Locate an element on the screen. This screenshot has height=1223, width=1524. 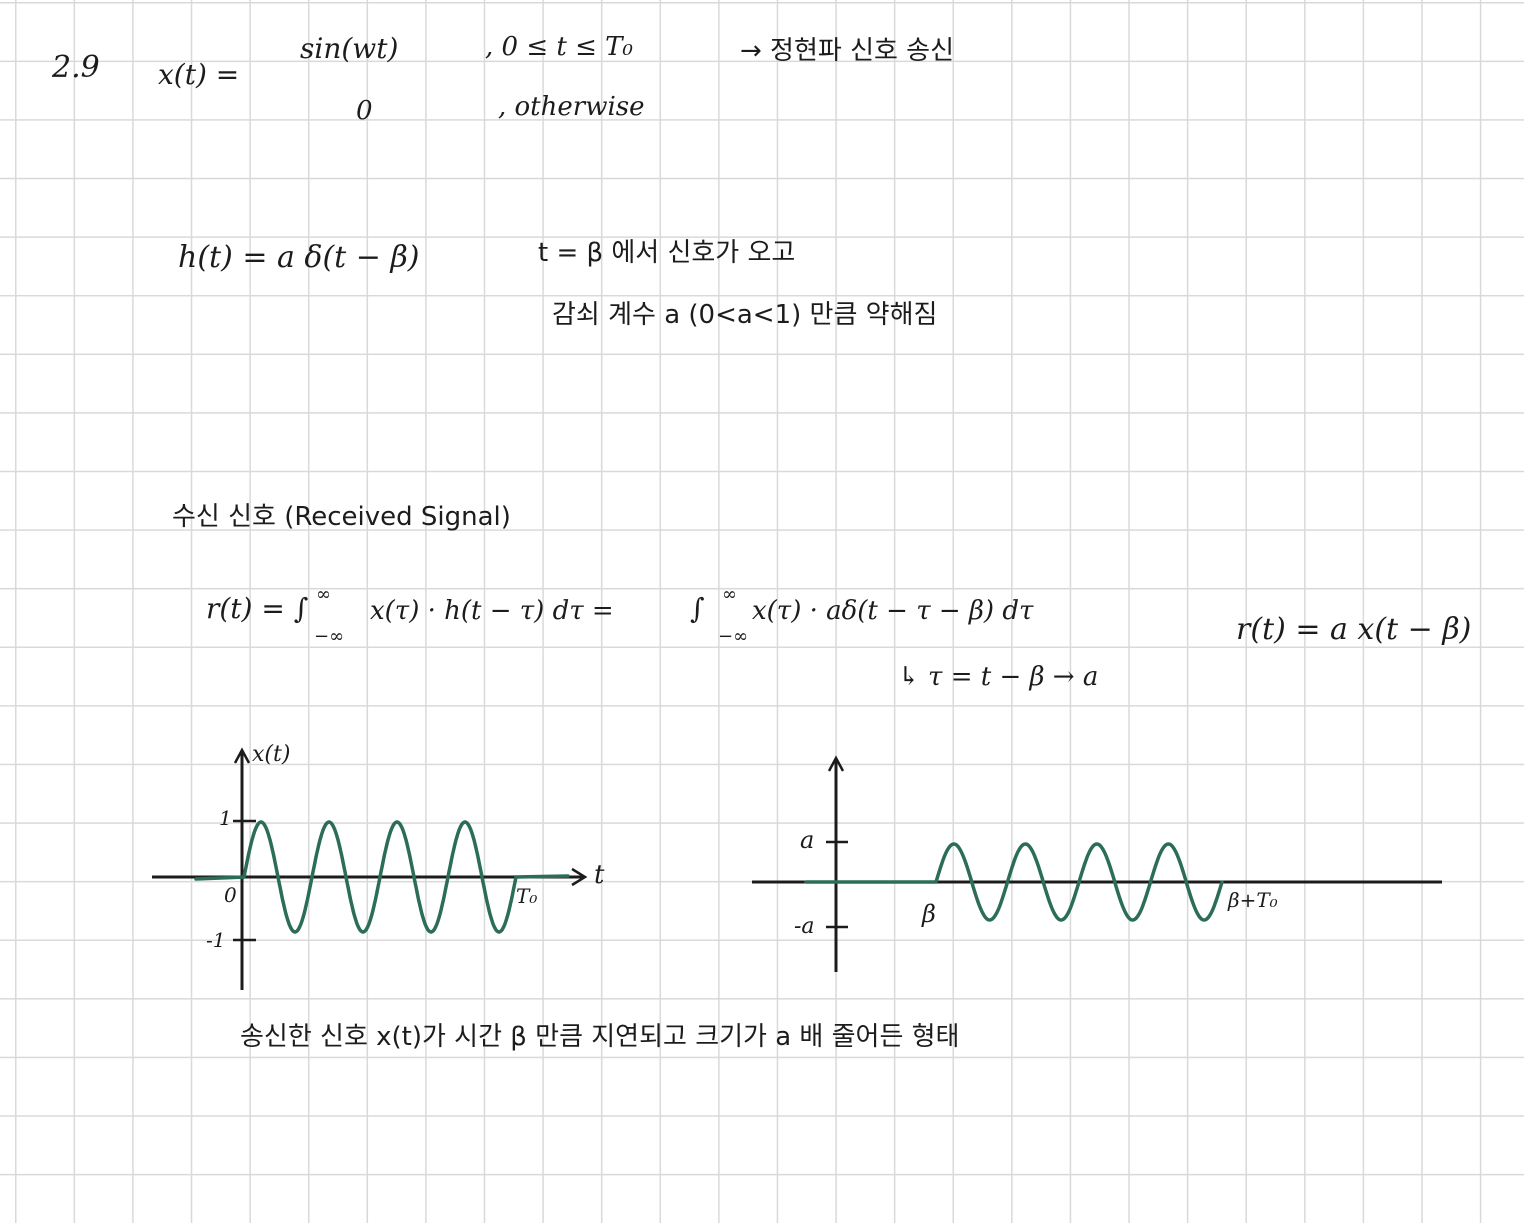
graph1-ylabel: x(t) is located at coordinates (271, 754).